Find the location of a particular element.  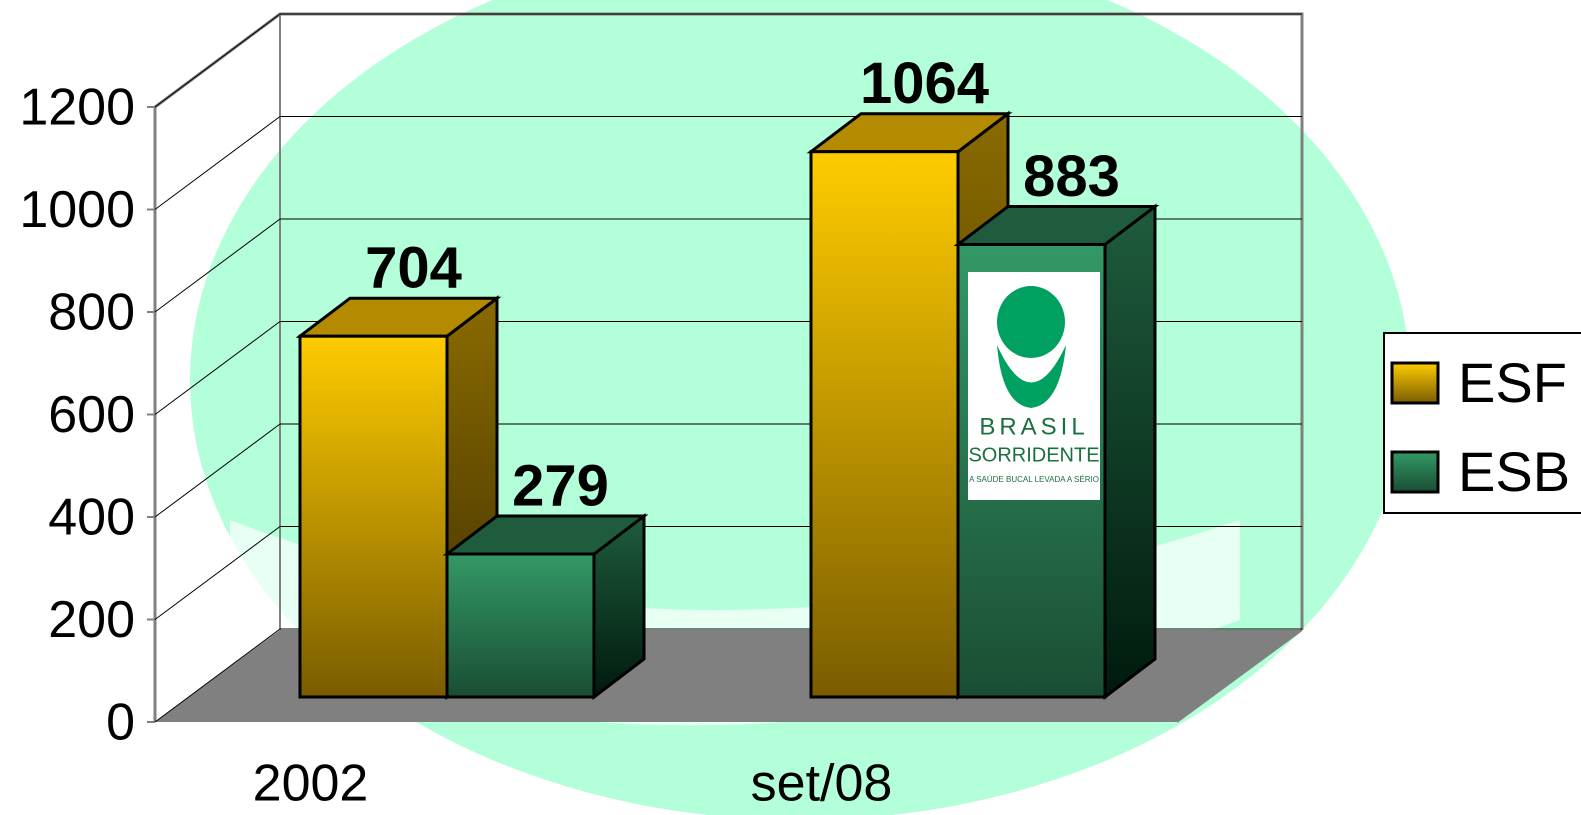

legend-label: ESB is located at coordinates (1514, 471).